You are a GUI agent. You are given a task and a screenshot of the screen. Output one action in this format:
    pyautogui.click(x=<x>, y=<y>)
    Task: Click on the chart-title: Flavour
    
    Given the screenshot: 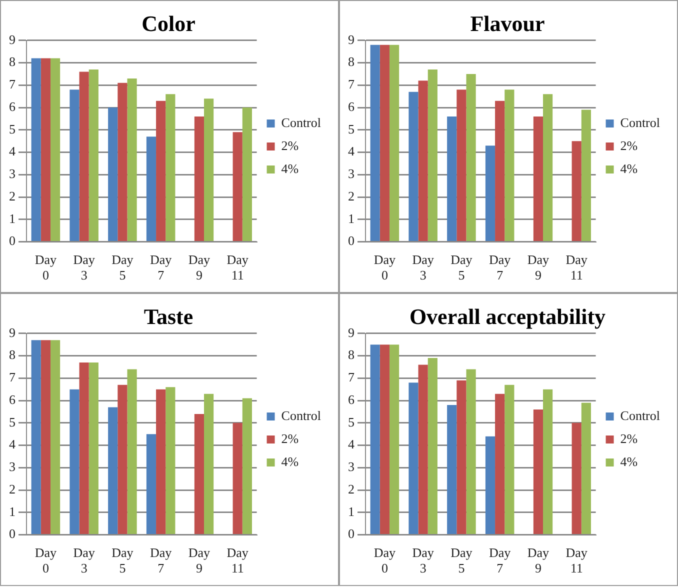 What is the action you would take?
    pyautogui.click(x=508, y=23)
    